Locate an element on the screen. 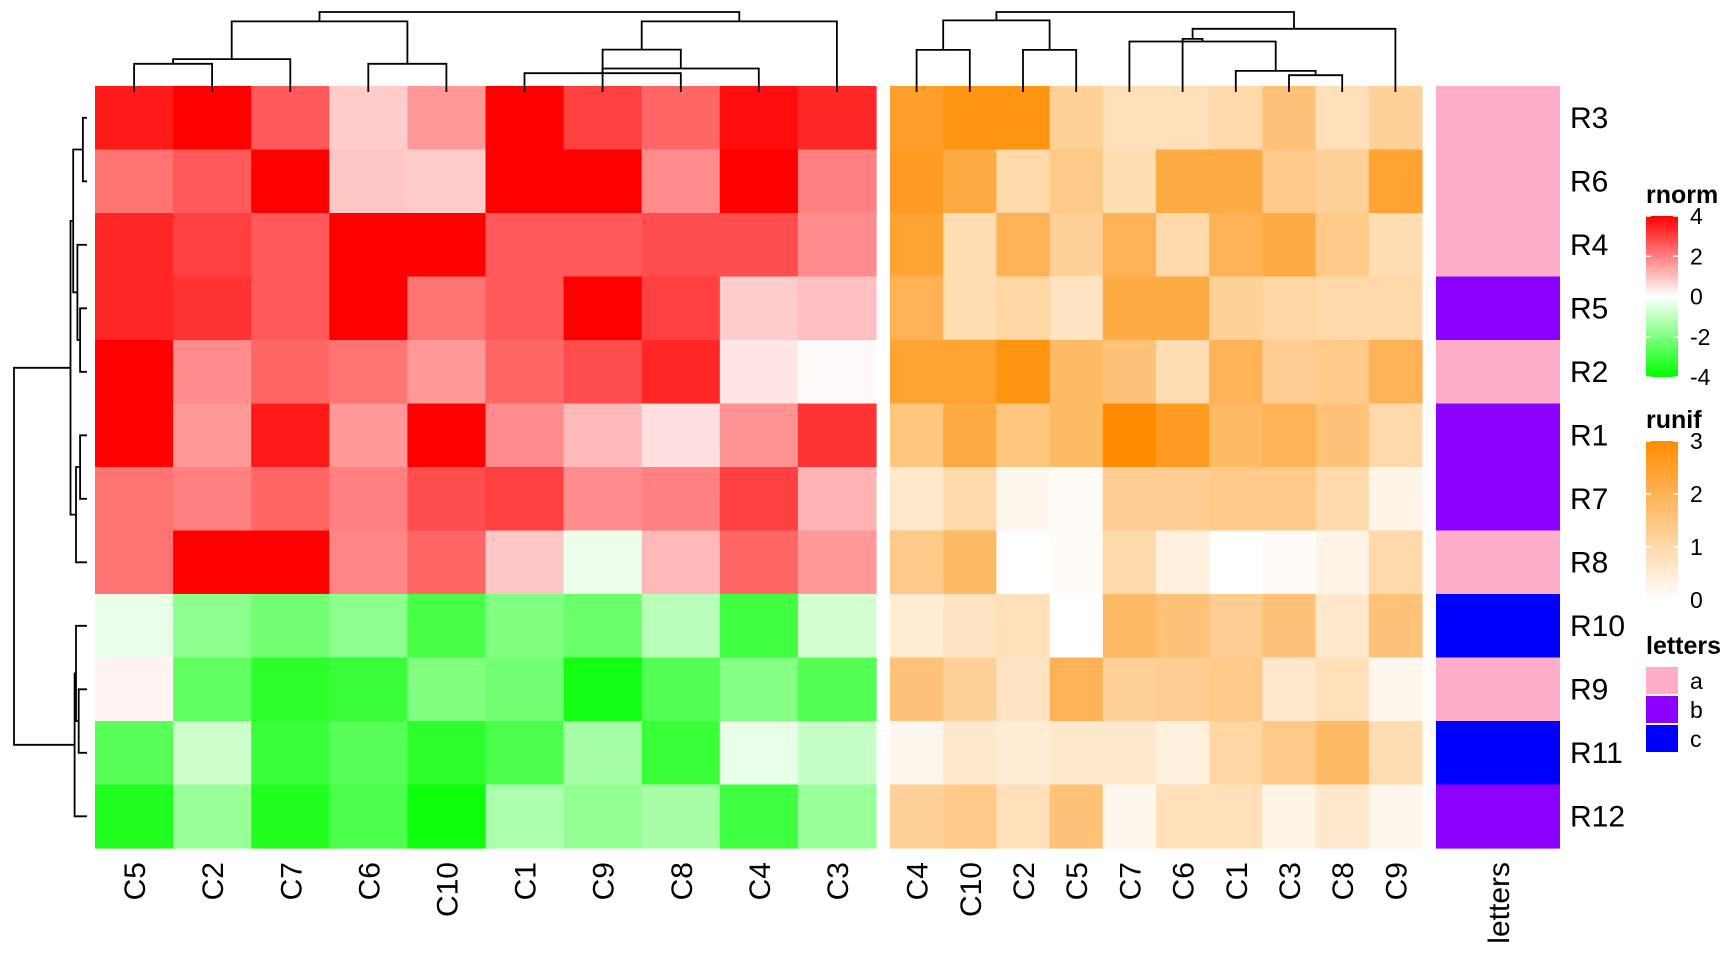 This screenshot has height=965, width=1728. row-label: R3 is located at coordinates (1589, 118).